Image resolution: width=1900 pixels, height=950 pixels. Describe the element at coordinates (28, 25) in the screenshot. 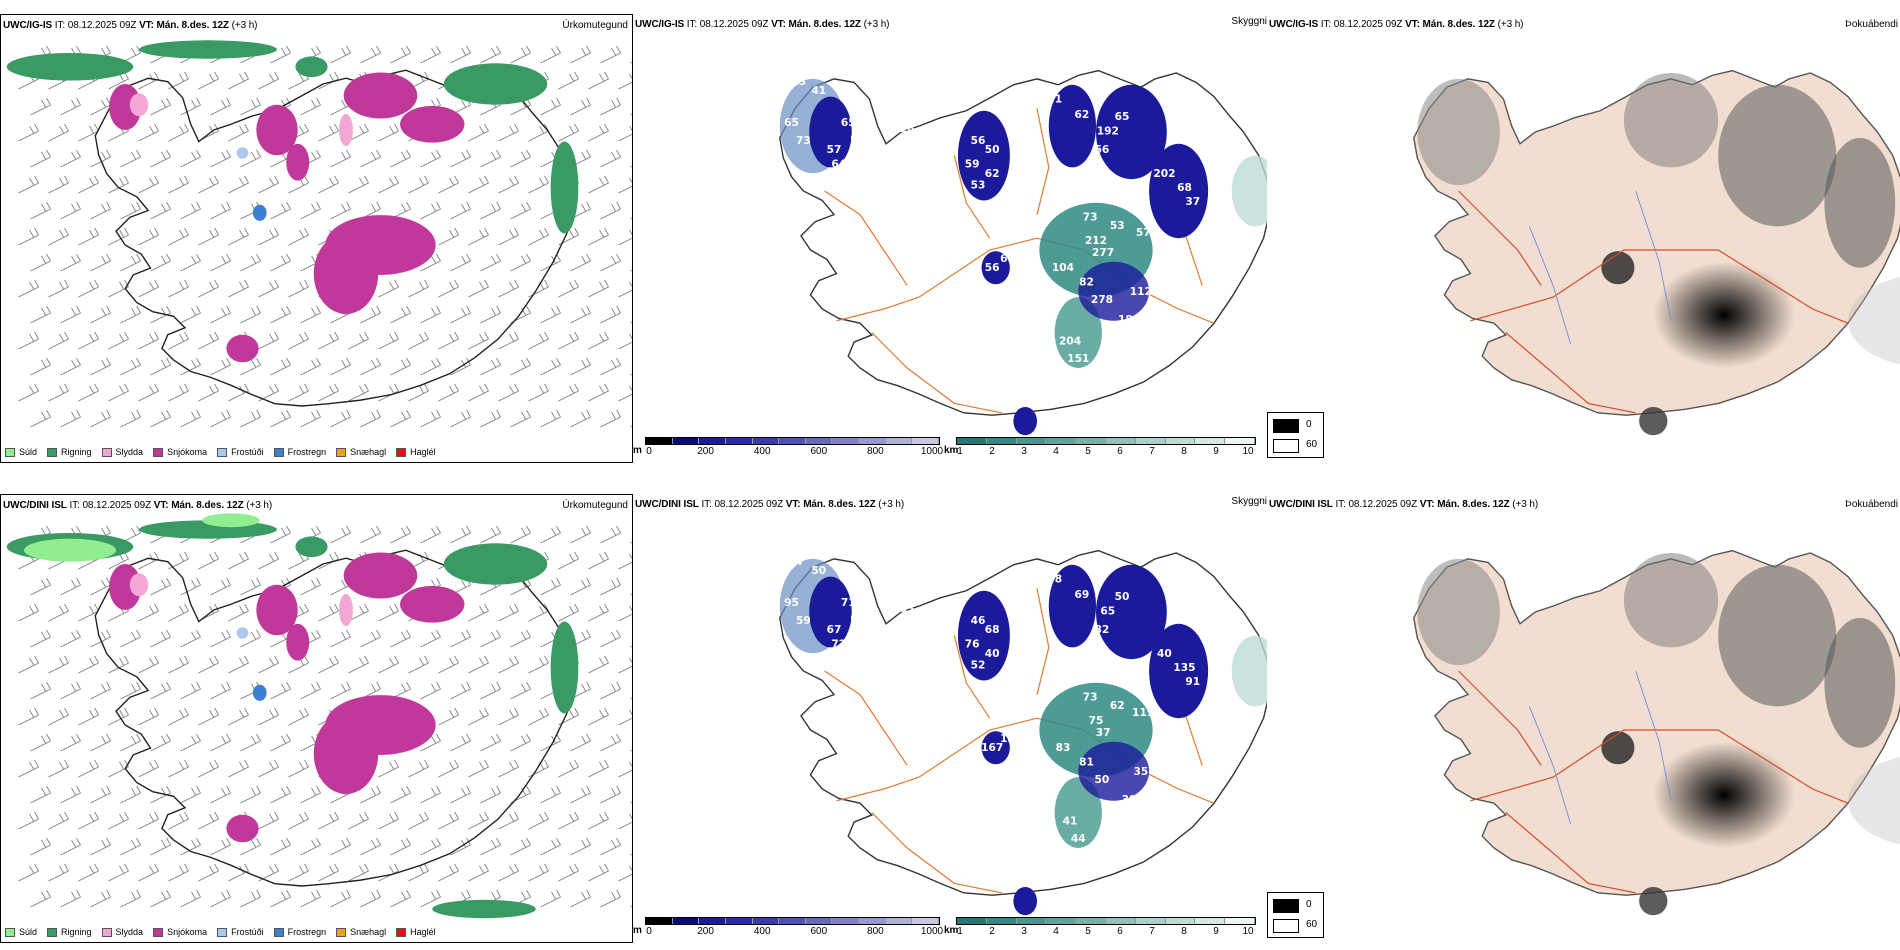

I see `model-name: UWC/IG-IS` at that location.